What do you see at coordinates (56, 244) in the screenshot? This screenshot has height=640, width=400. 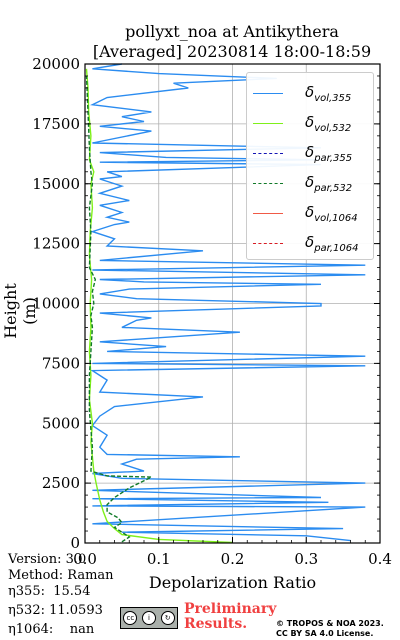 I see `y-tick-label: 12500` at bounding box center [56, 244].